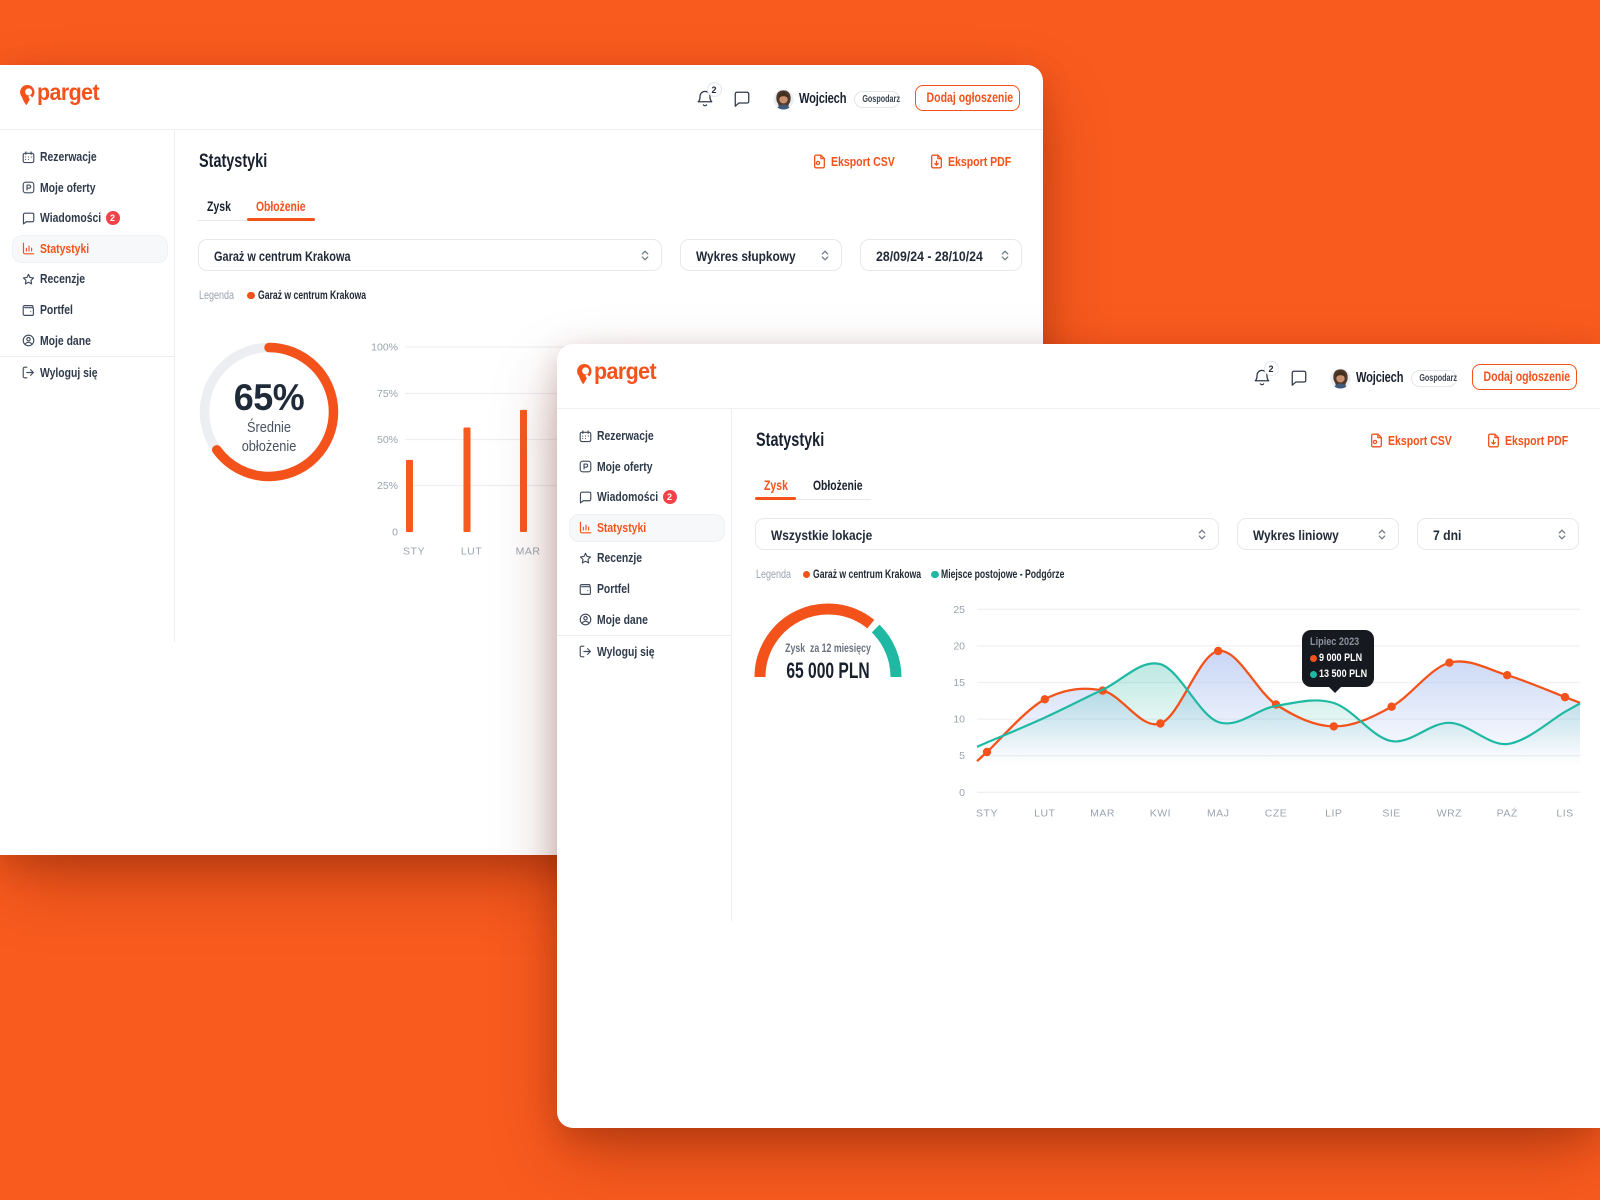 Image resolution: width=1600 pixels, height=1200 pixels. What do you see at coordinates (1276, 814) in the screenshot?
I see `svg-text: CZE` at bounding box center [1276, 814].